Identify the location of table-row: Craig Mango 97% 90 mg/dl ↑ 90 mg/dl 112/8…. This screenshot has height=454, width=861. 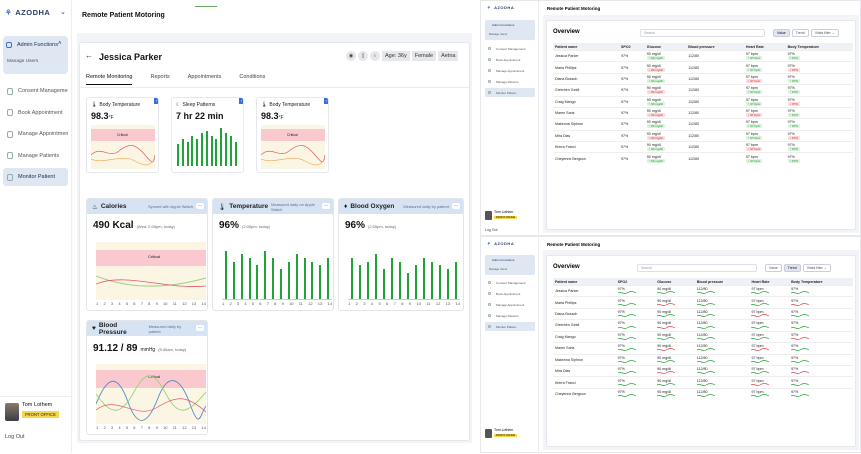
(703, 101).